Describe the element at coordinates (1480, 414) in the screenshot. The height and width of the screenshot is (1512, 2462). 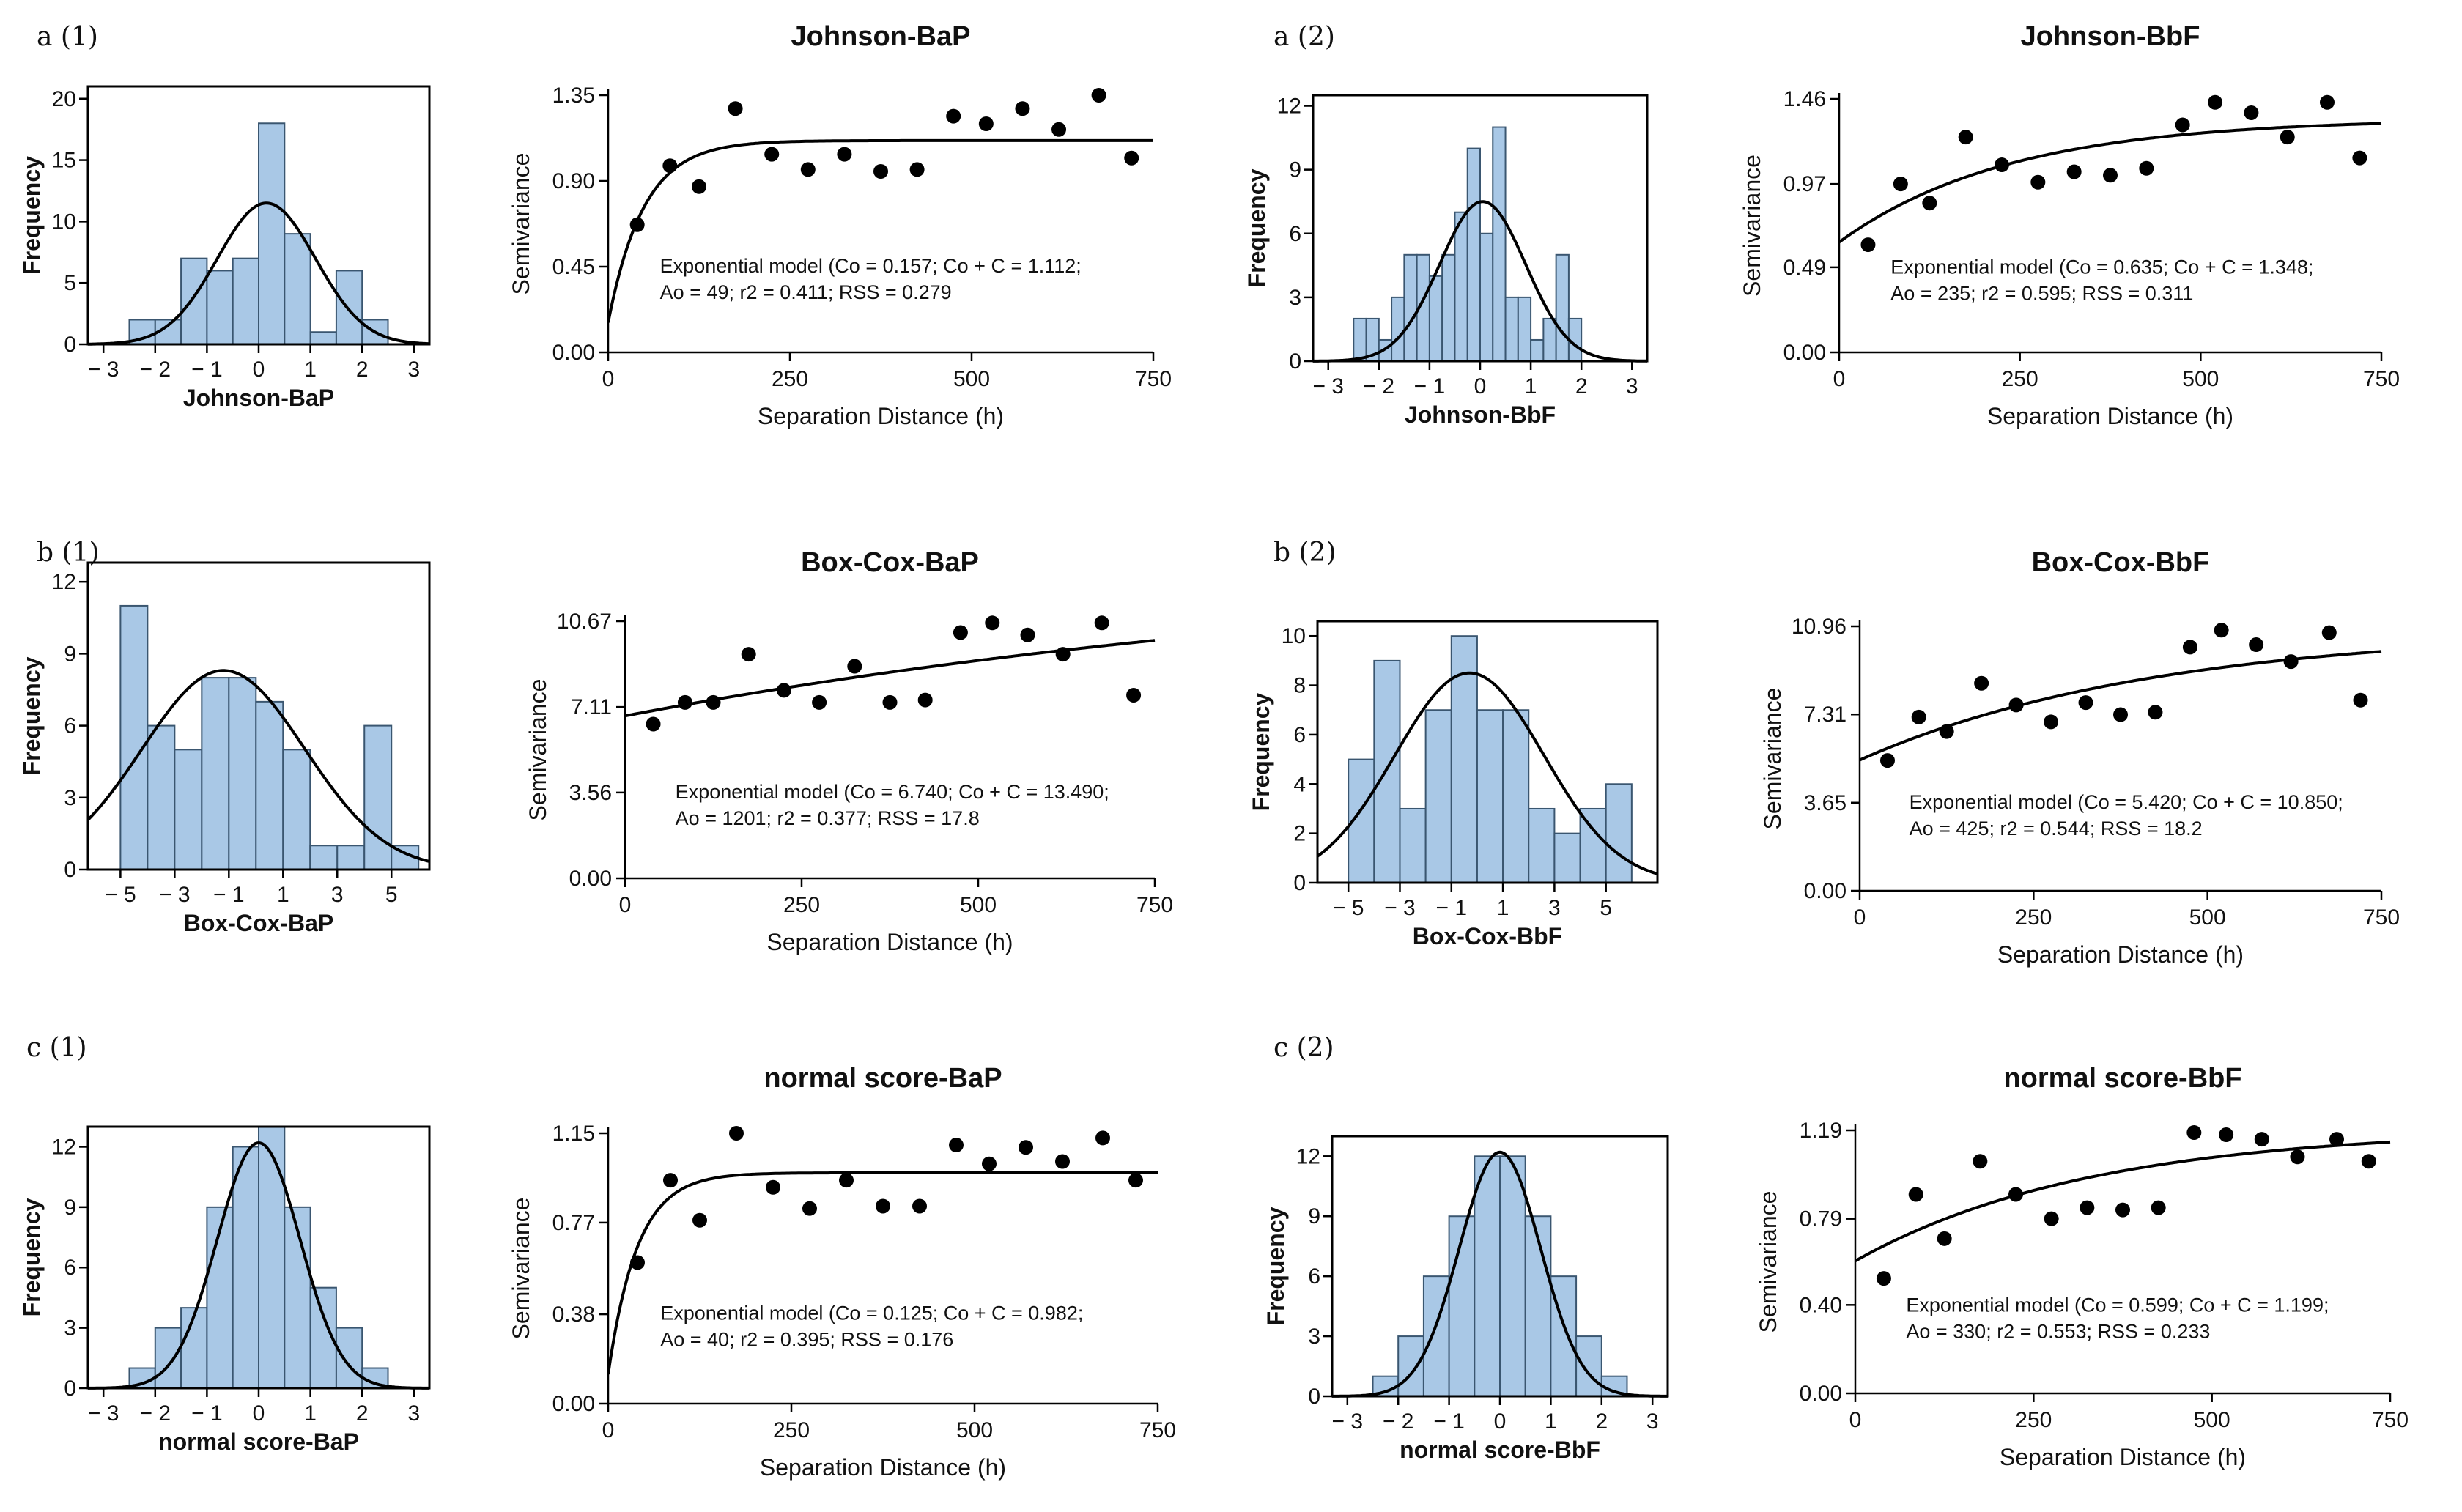
I see `x-axis-title: Johnson-BbF` at that location.